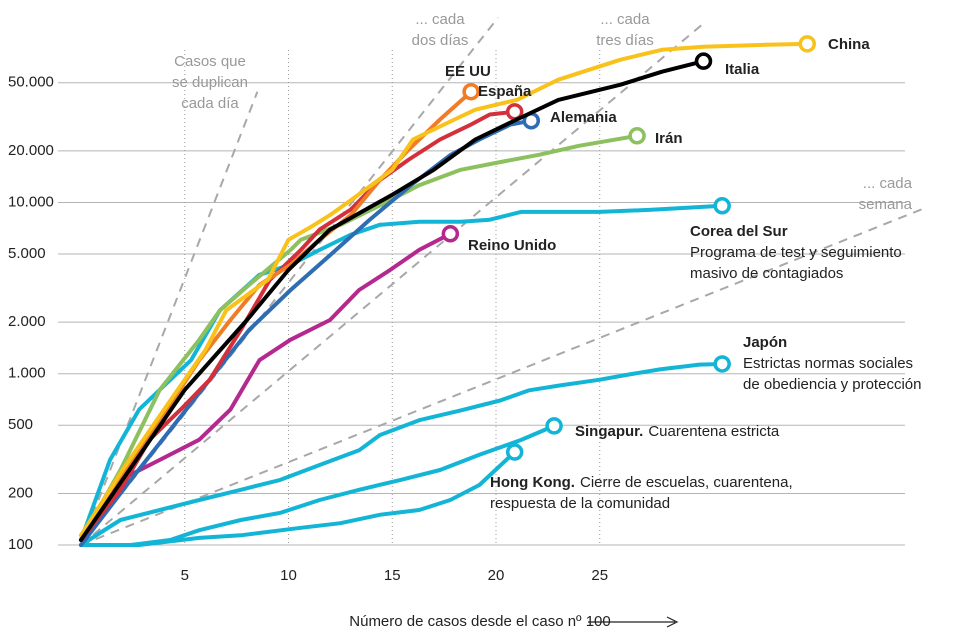 The image size is (960, 634). What do you see at coordinates (288, 575) in the screenshot?
I see `x-tick-label: 10` at bounding box center [288, 575].